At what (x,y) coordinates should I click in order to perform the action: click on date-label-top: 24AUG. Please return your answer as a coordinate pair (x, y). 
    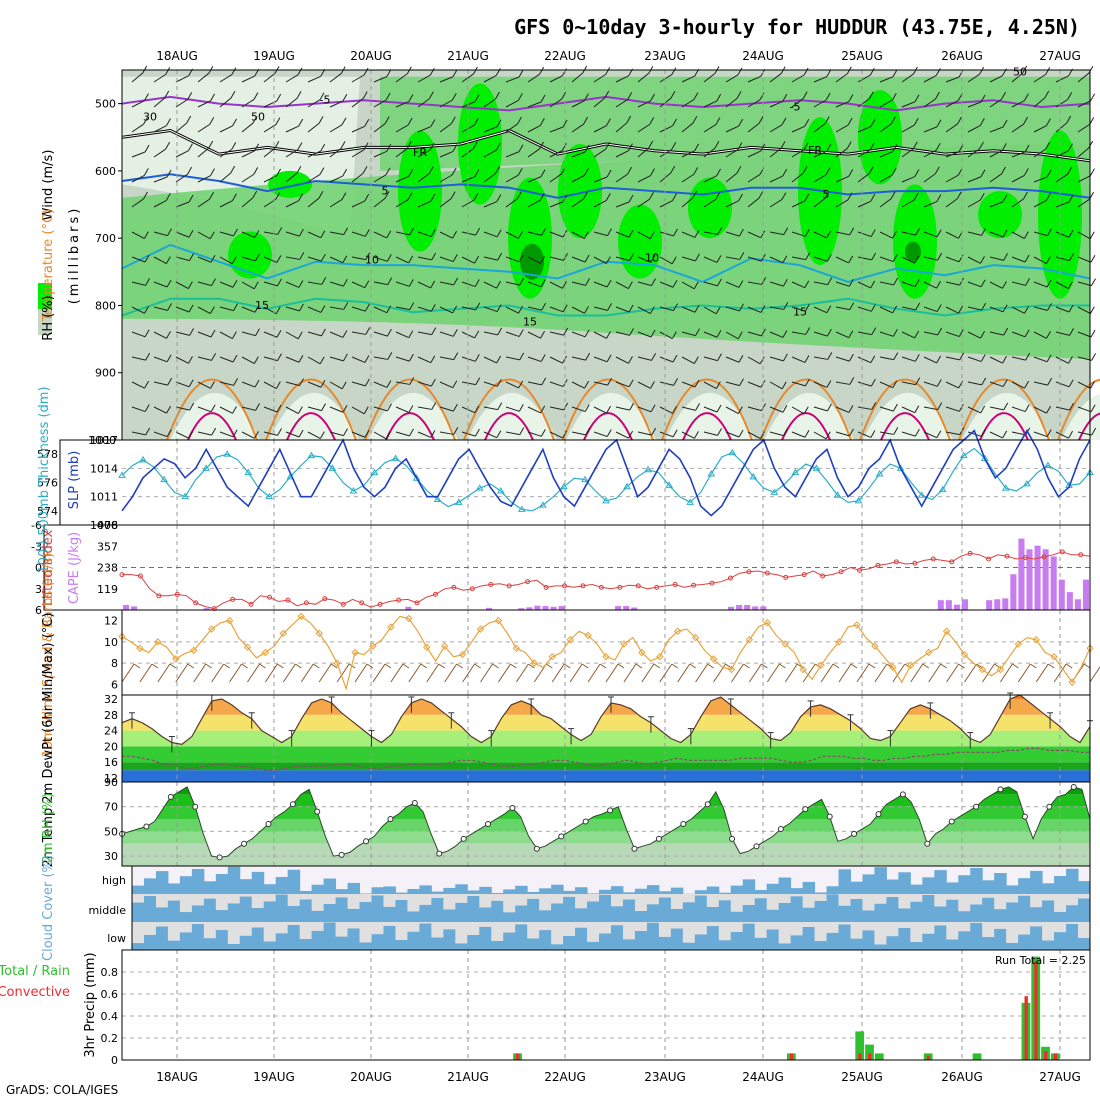
    Looking at the image, I should click on (763, 56).